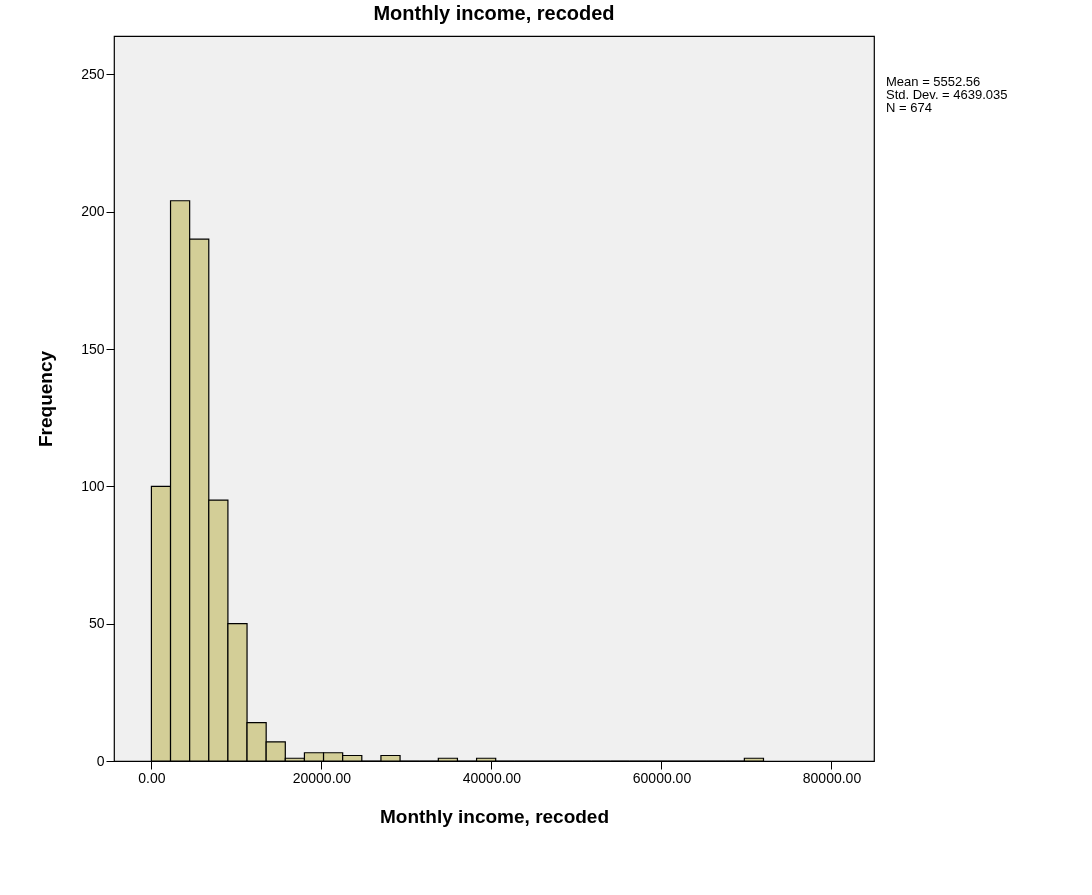  Describe the element at coordinates (662, 777) in the screenshot. I see `x-tick-label: 60000.00` at that location.